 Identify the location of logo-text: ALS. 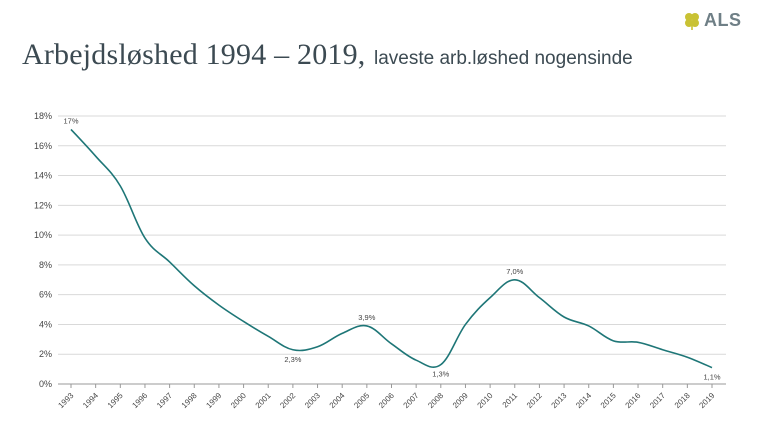
(723, 20).